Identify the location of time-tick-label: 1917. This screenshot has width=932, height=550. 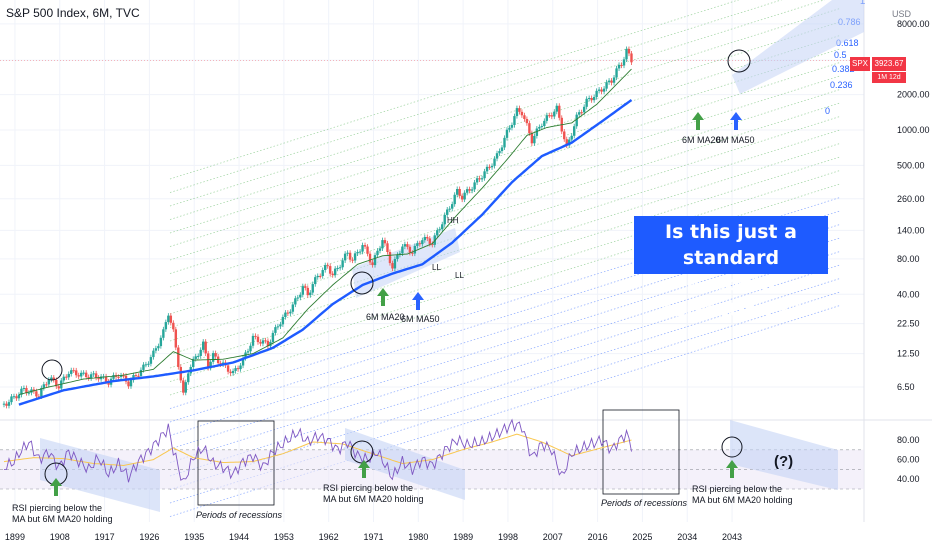
(105, 537).